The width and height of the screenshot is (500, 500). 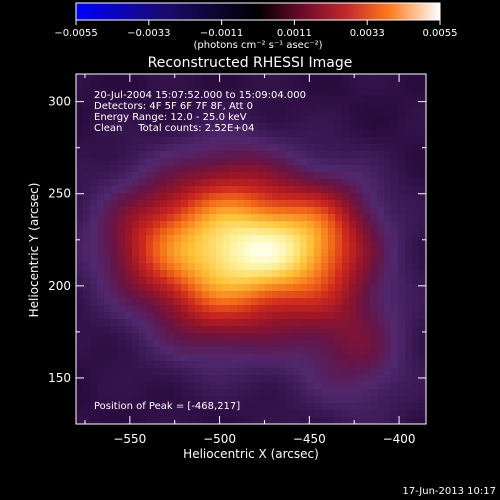 I want to click on colorbar-unit-label: (photons cm⁻² s⁻¹ asec⁻²), so click(x=257, y=45).